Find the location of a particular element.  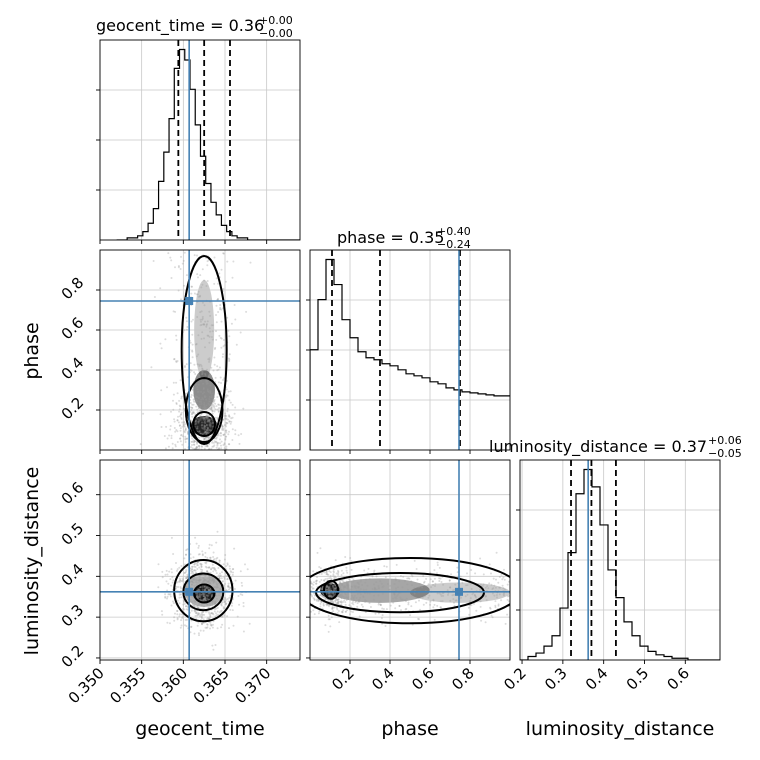

panel-frame is located at coordinates (410, 560).